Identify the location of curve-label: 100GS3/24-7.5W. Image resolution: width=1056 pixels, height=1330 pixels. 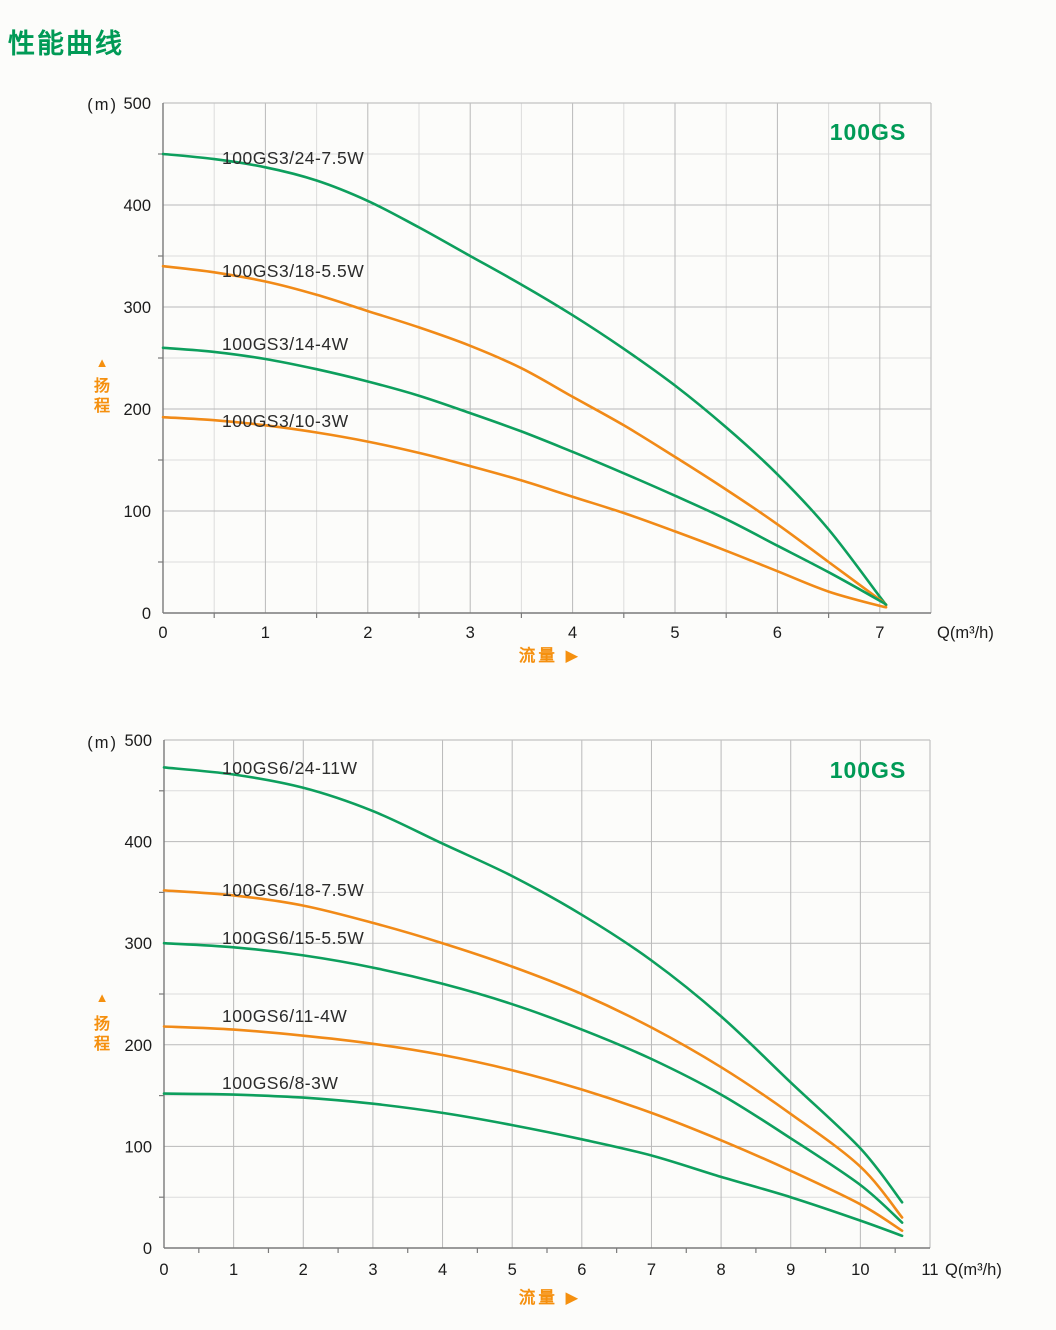
(293, 158).